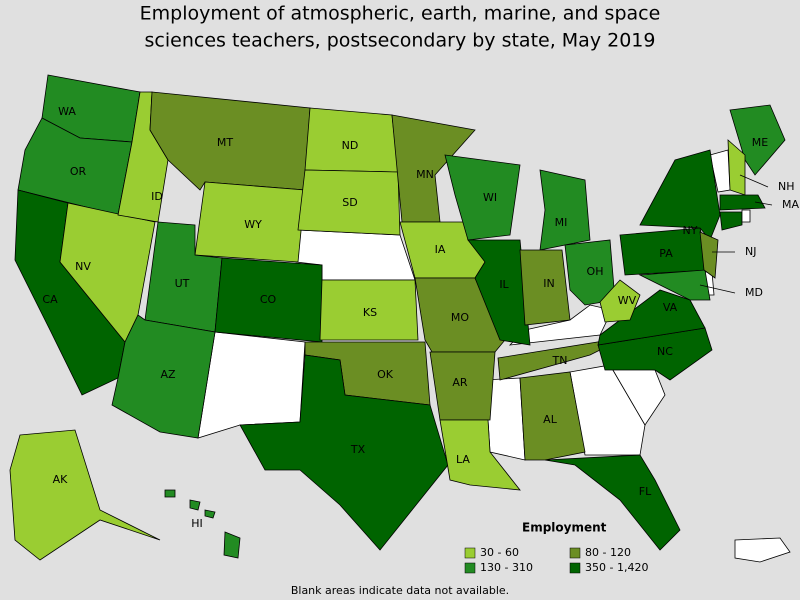 This screenshot has height=600, width=800. I want to click on legend-label: 130 - 310, so click(506, 567).